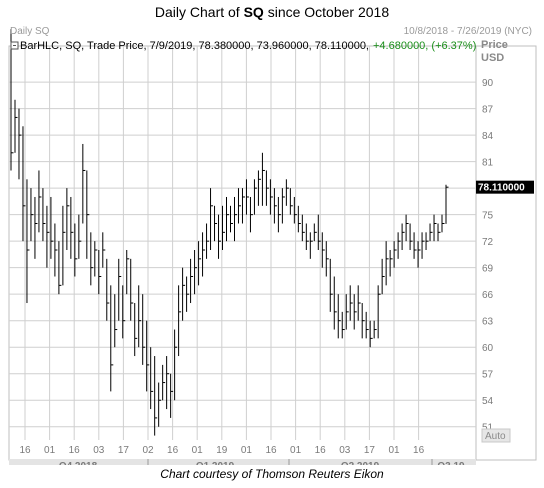 The height and width of the screenshot is (488, 544). Describe the element at coordinates (199, 12) in the screenshot. I see `chart-title-prefix: Daily Chart of` at that location.